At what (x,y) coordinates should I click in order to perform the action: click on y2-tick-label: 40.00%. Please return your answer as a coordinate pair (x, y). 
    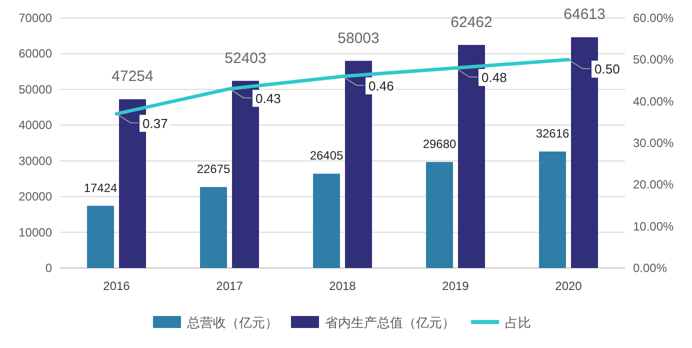
    Looking at the image, I should click on (653, 101).